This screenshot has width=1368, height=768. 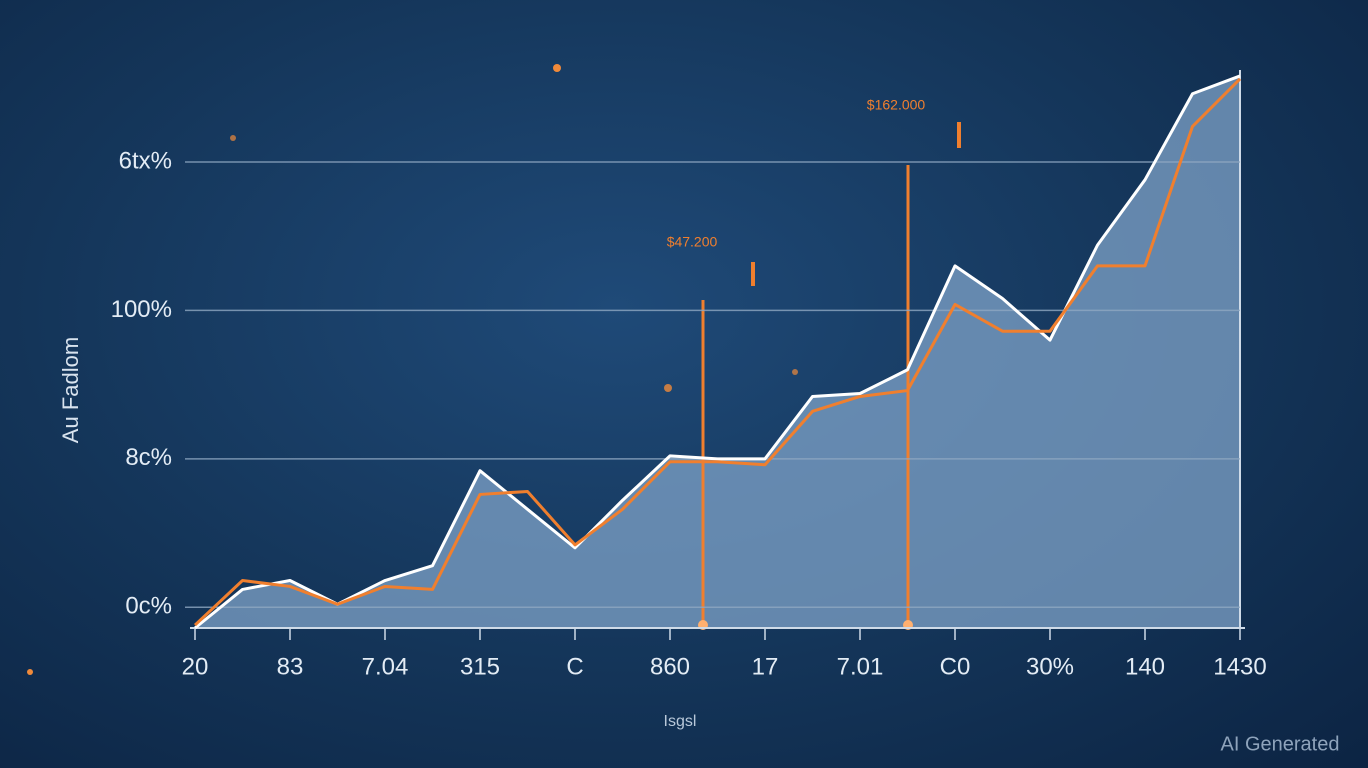 I want to click on y-tick-label: 0c%, so click(x=148, y=606).